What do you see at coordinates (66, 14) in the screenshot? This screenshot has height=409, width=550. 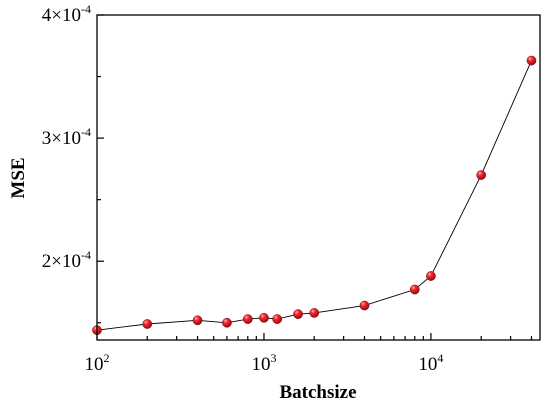 I see `y-tick-label: 4×10⁻⁴` at bounding box center [66, 14].